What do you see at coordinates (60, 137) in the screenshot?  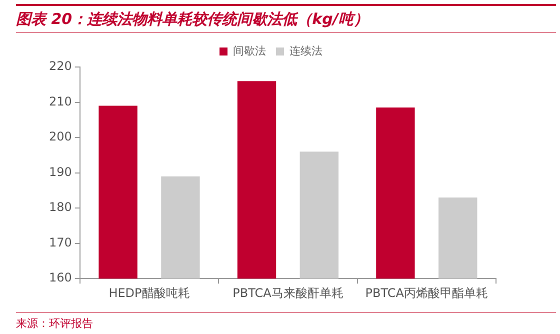 I see `y-tick-label: 200` at bounding box center [60, 137].